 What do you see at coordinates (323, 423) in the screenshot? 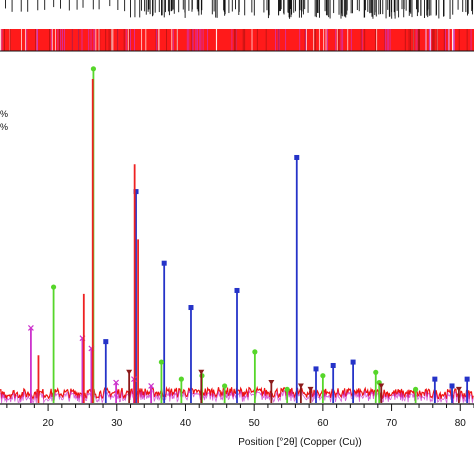
I see `x-tick-label: 60` at bounding box center [323, 423].